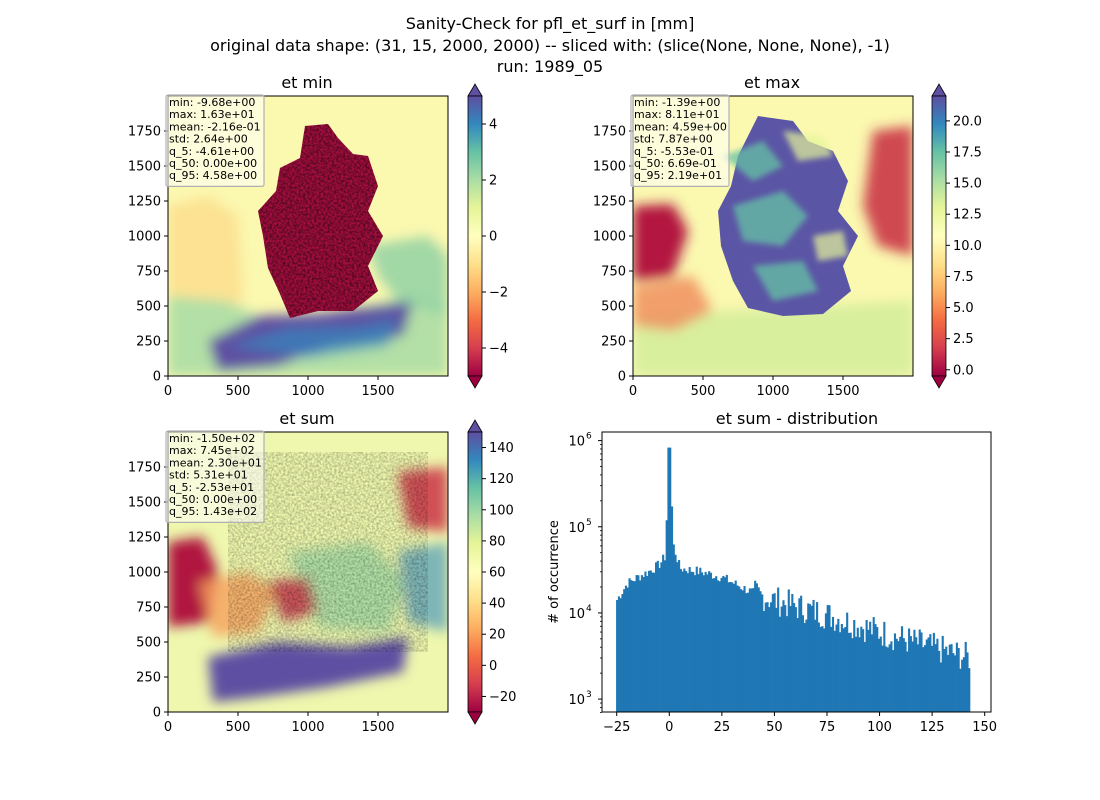 The image size is (1100, 800). I want to click on y-tick-exponent: 5, so click(589, 523).